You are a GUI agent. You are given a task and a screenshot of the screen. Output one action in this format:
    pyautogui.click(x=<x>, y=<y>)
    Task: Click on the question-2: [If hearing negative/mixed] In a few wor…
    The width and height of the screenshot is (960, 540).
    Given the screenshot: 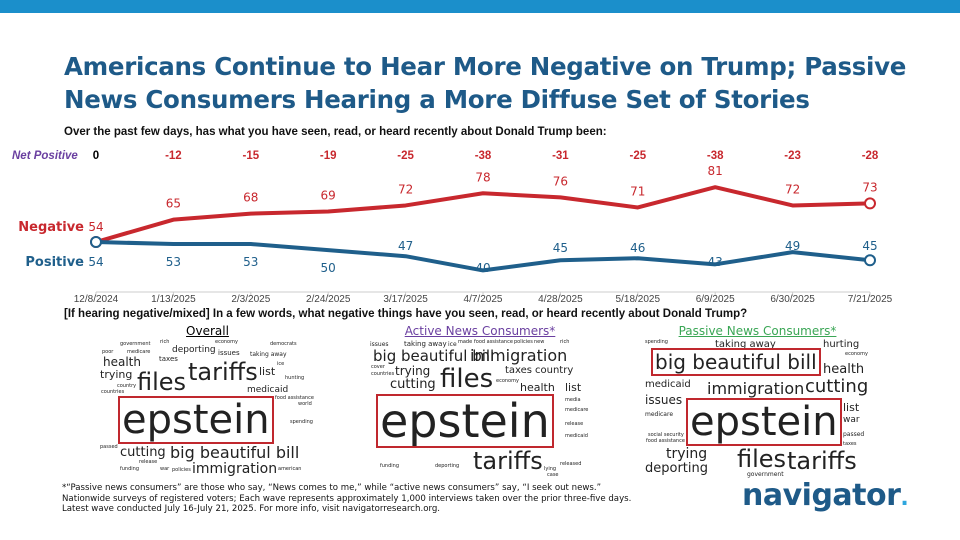 What is the action you would take?
    pyautogui.click(x=406, y=314)
    